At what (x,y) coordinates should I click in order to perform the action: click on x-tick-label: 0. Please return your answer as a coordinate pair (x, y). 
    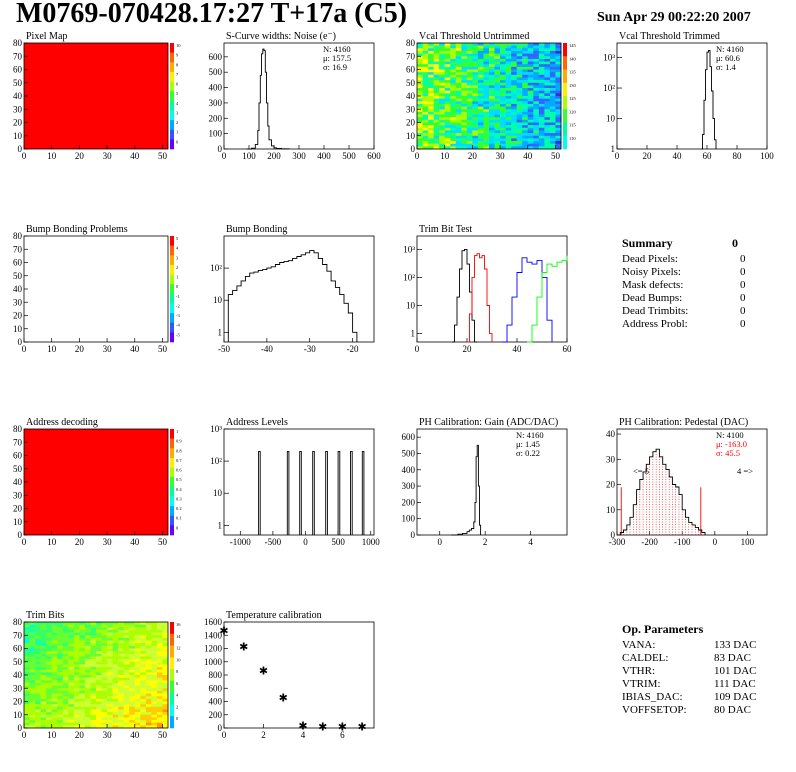
    Looking at the image, I should click on (617, 156).